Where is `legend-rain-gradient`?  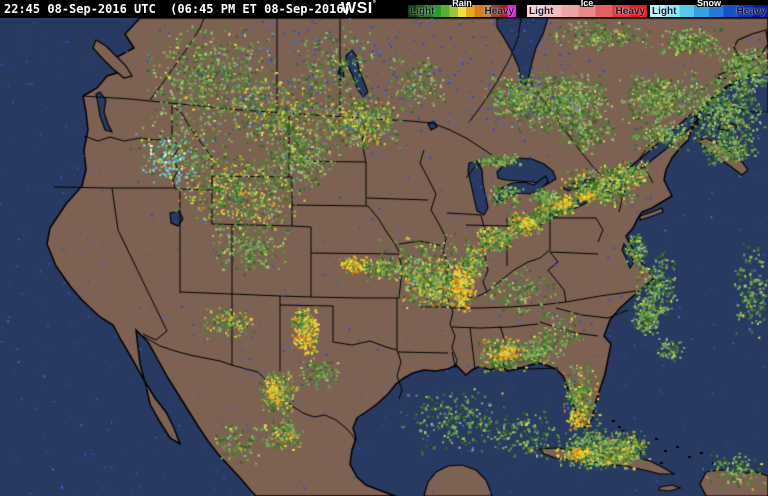
legend-rain-gradient is located at coordinates (462, 11).